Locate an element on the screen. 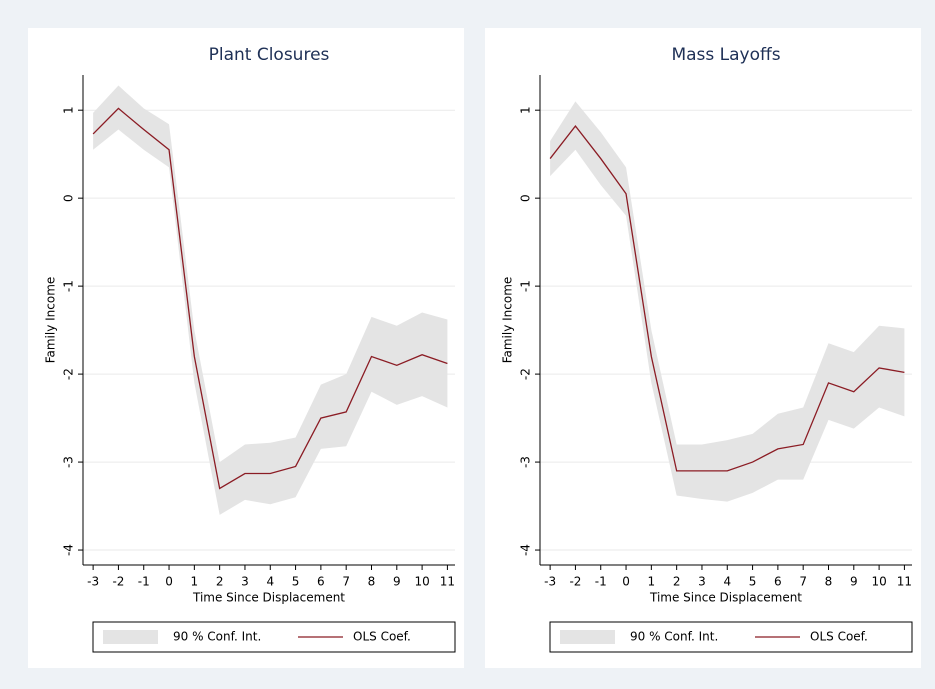 This screenshot has height=689, width=935. chart-title: Mass Layoffs is located at coordinates (725, 55).